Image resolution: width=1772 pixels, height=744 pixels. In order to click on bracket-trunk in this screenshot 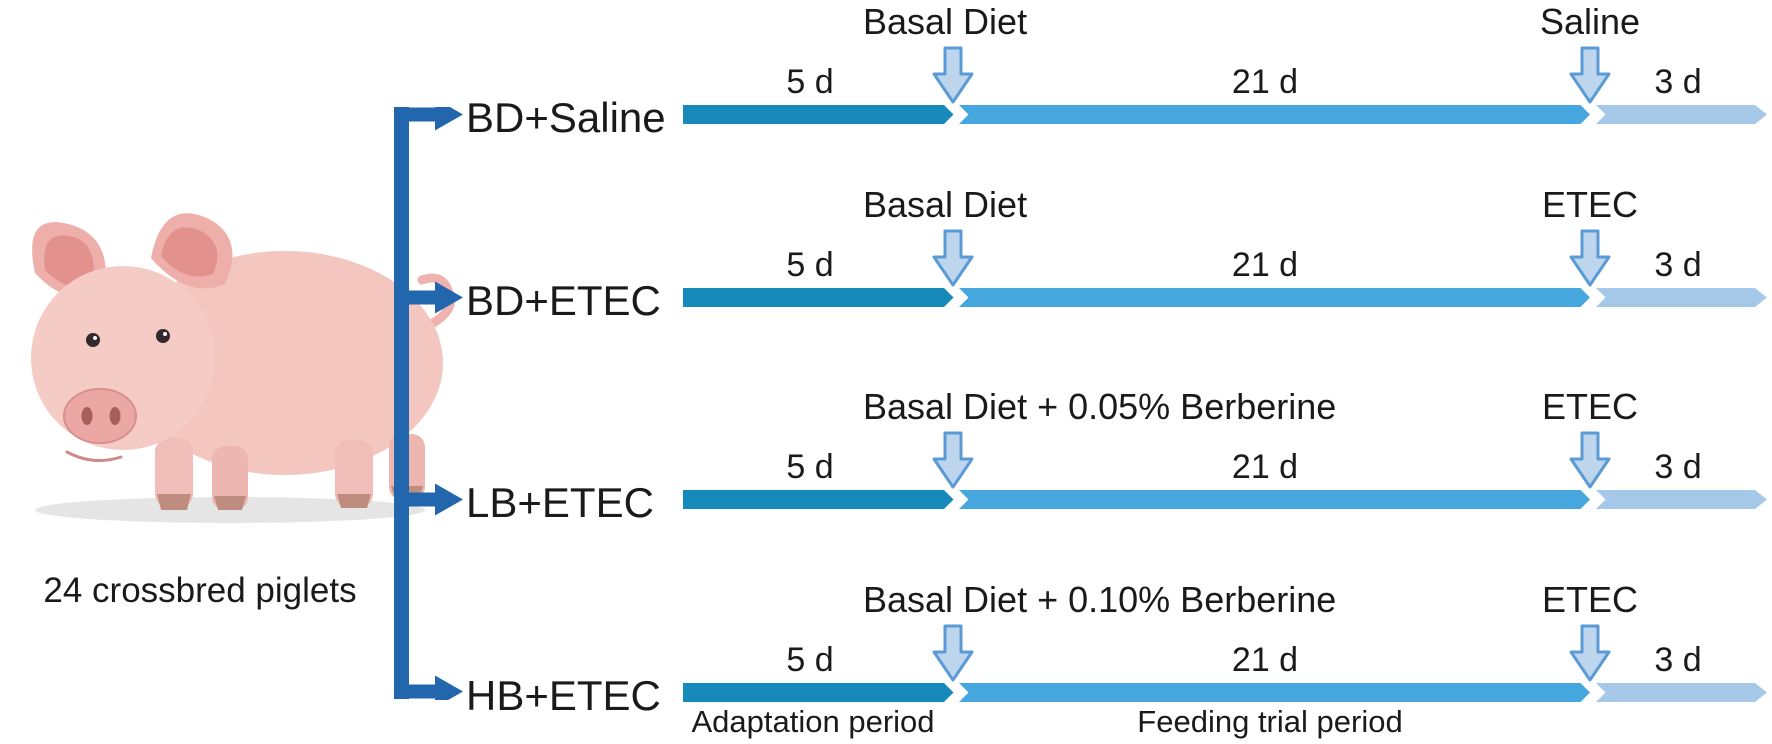, I will do `click(401, 403)`.